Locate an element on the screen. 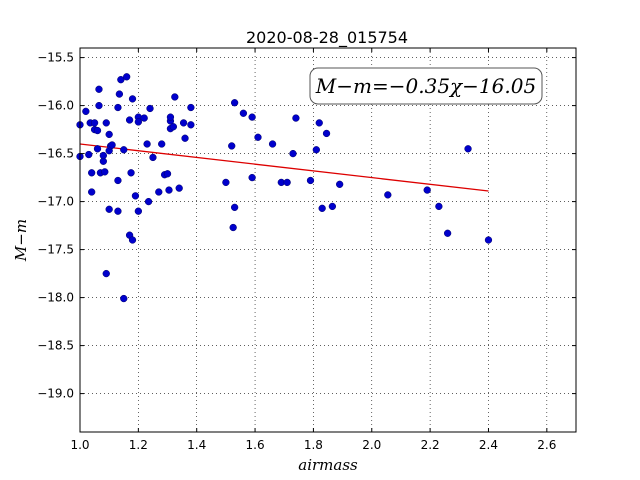 The width and height of the screenshot is (640, 480). x-axis-label: airmass is located at coordinates (328, 465).